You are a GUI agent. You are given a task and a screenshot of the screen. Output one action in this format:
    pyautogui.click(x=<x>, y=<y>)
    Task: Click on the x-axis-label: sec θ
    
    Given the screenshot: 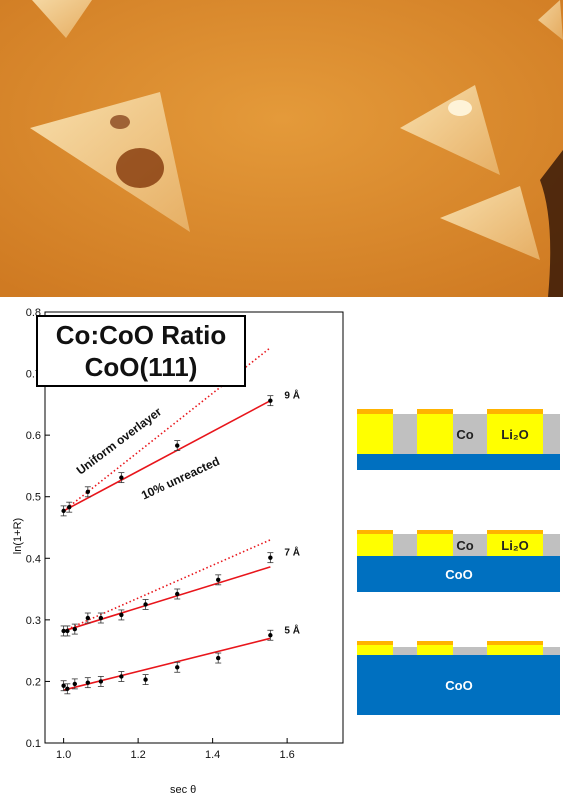 What is the action you would take?
    pyautogui.click(x=183, y=790)
    